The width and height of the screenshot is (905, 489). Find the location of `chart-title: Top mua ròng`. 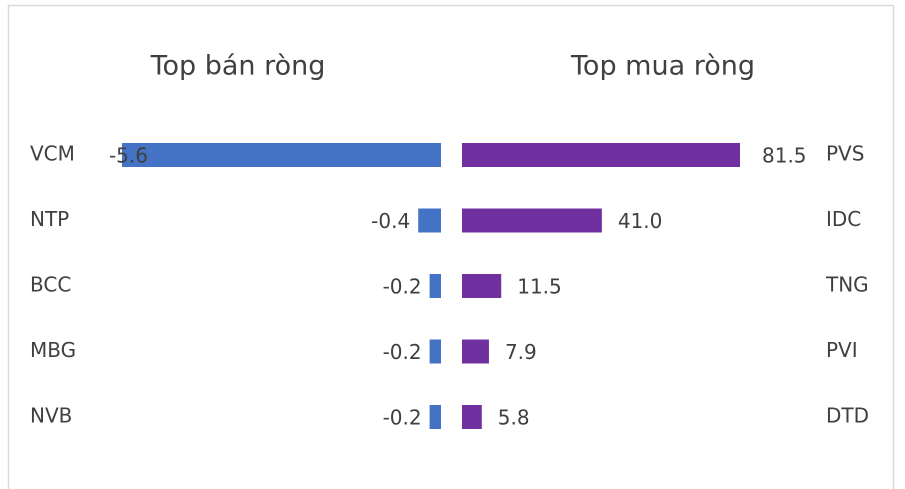

chart-title: Top mua ròng is located at coordinates (662, 66).